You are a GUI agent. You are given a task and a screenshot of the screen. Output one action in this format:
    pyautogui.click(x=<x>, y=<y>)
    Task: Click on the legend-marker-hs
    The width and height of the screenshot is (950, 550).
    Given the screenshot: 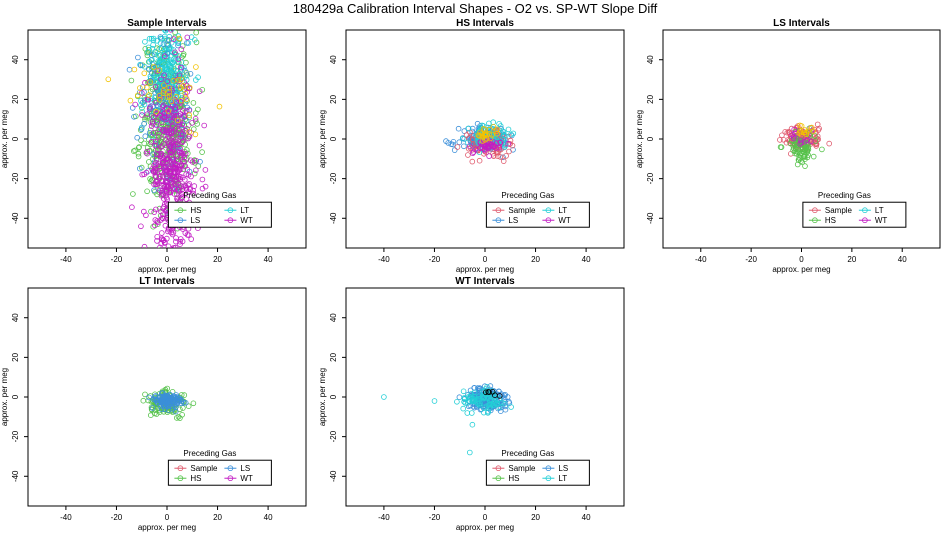 What is the action you would take?
    pyautogui.click(x=815, y=220)
    